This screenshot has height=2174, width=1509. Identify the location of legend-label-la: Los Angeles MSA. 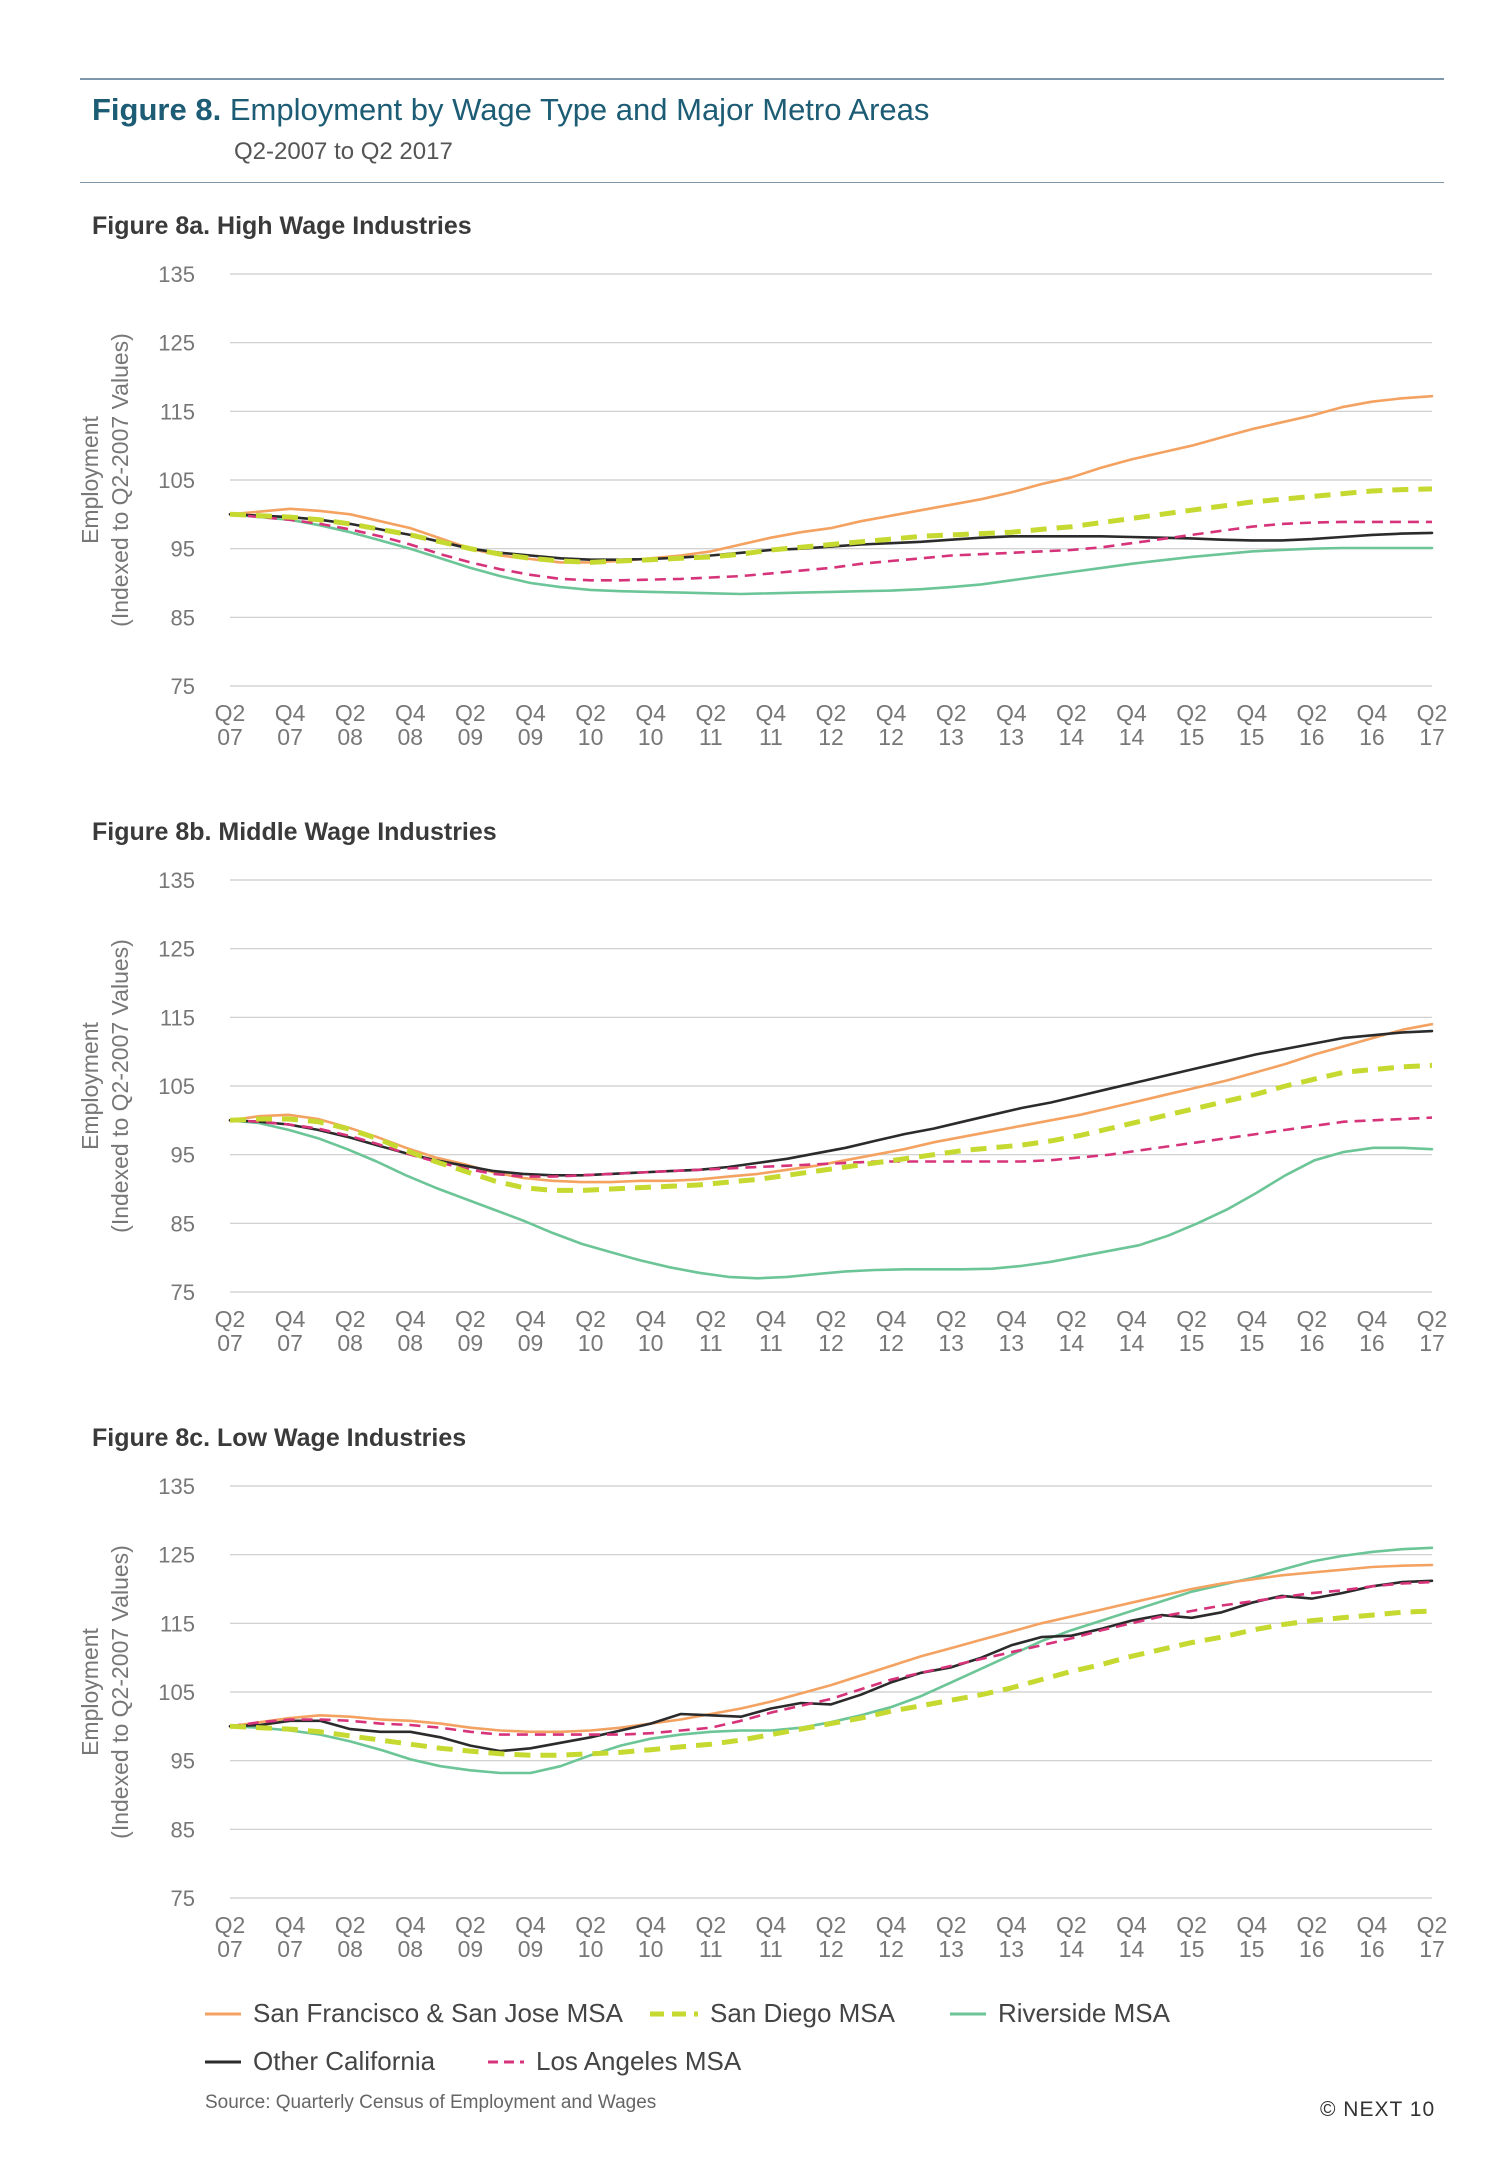
(639, 2061).